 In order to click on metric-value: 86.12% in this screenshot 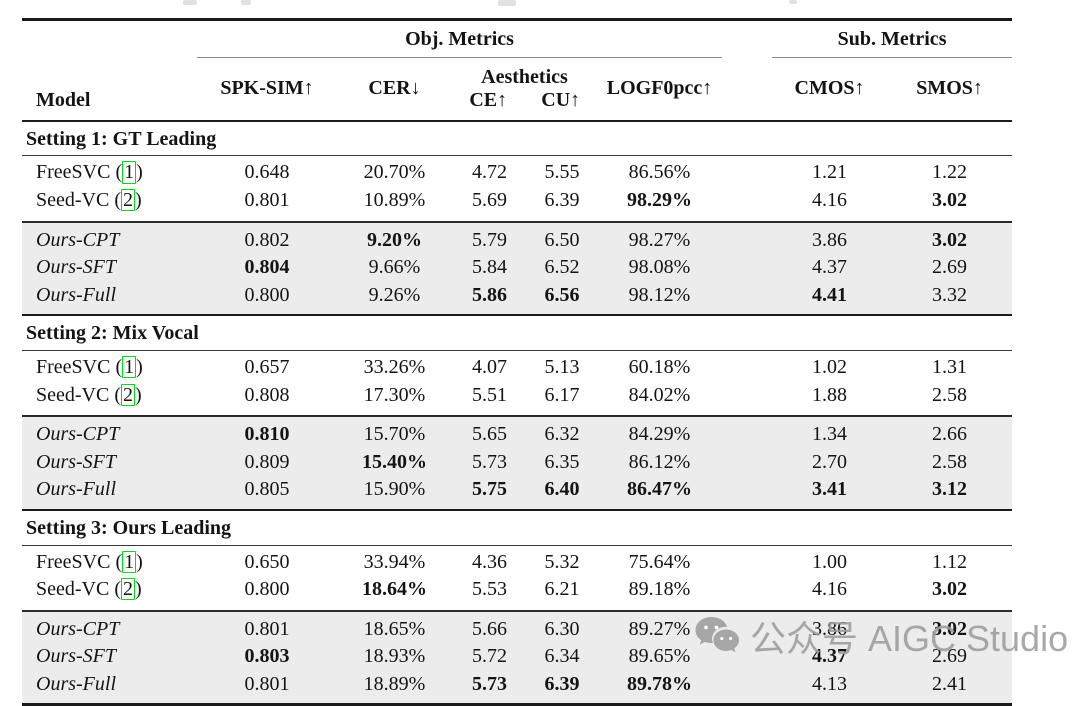, I will do `click(660, 462)`.